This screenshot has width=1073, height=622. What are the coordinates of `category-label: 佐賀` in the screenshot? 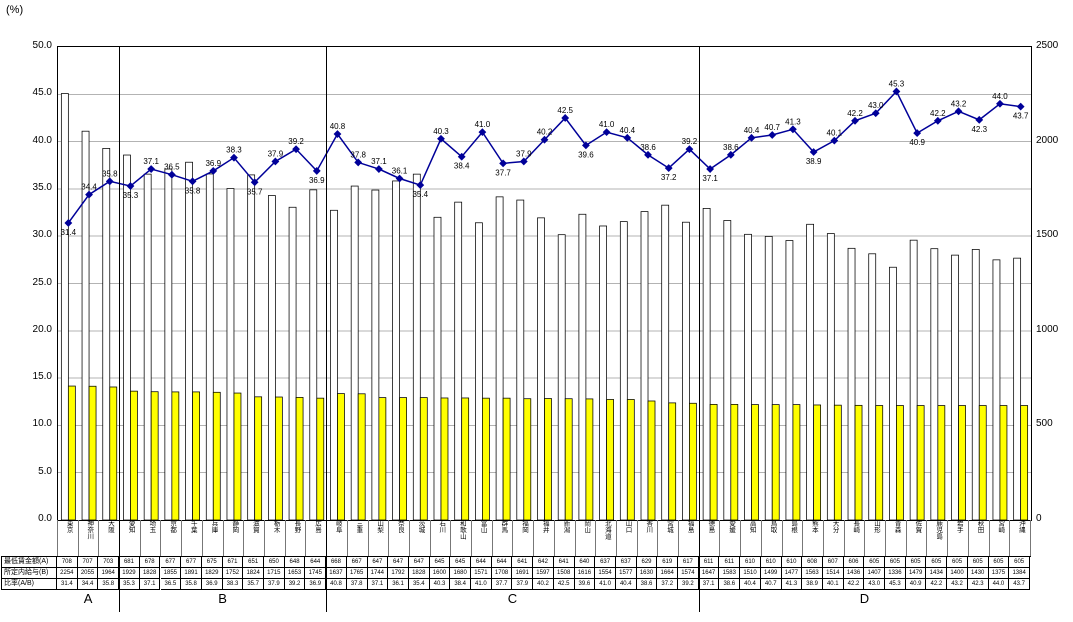 It's located at (917, 526).